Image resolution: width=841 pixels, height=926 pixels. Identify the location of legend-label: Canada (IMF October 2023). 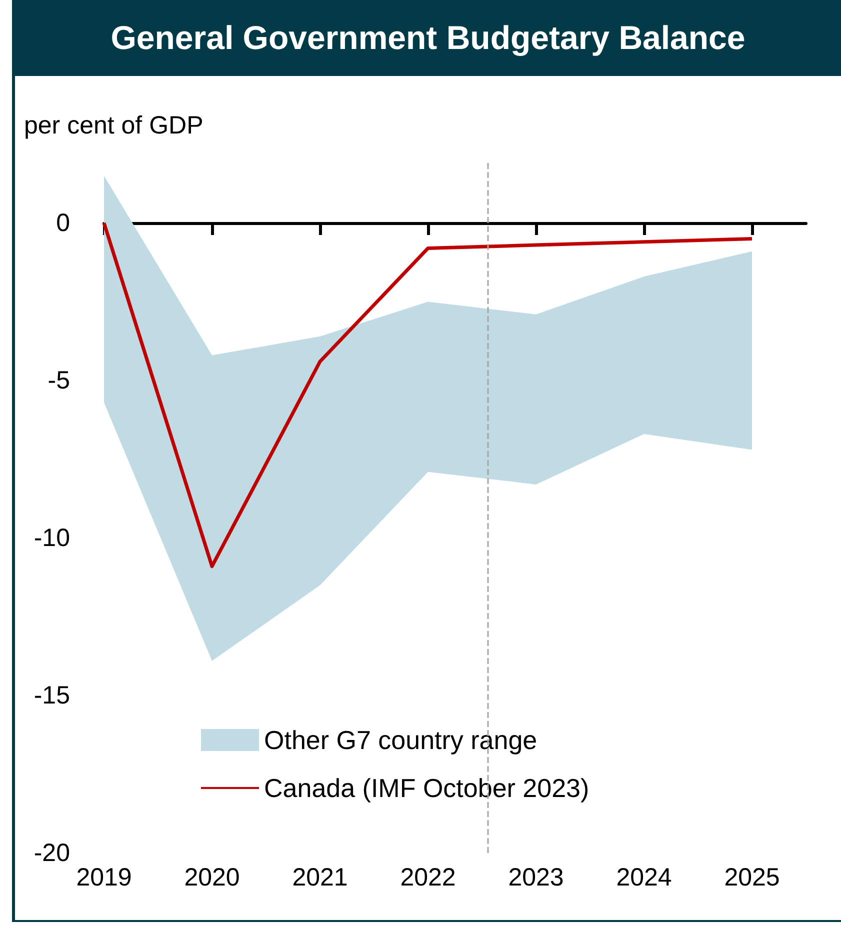
(427, 788).